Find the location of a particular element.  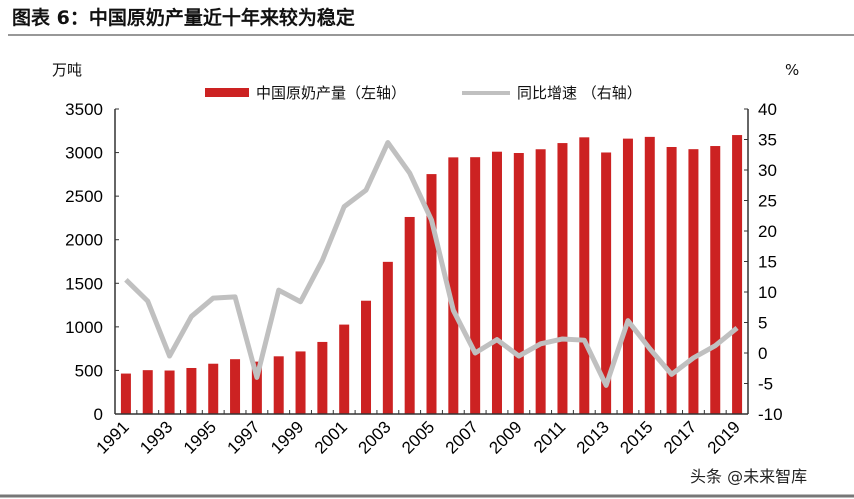

legend: 中国原奶产量（左轴） 同比增速 （右轴） is located at coordinates (423, 93).